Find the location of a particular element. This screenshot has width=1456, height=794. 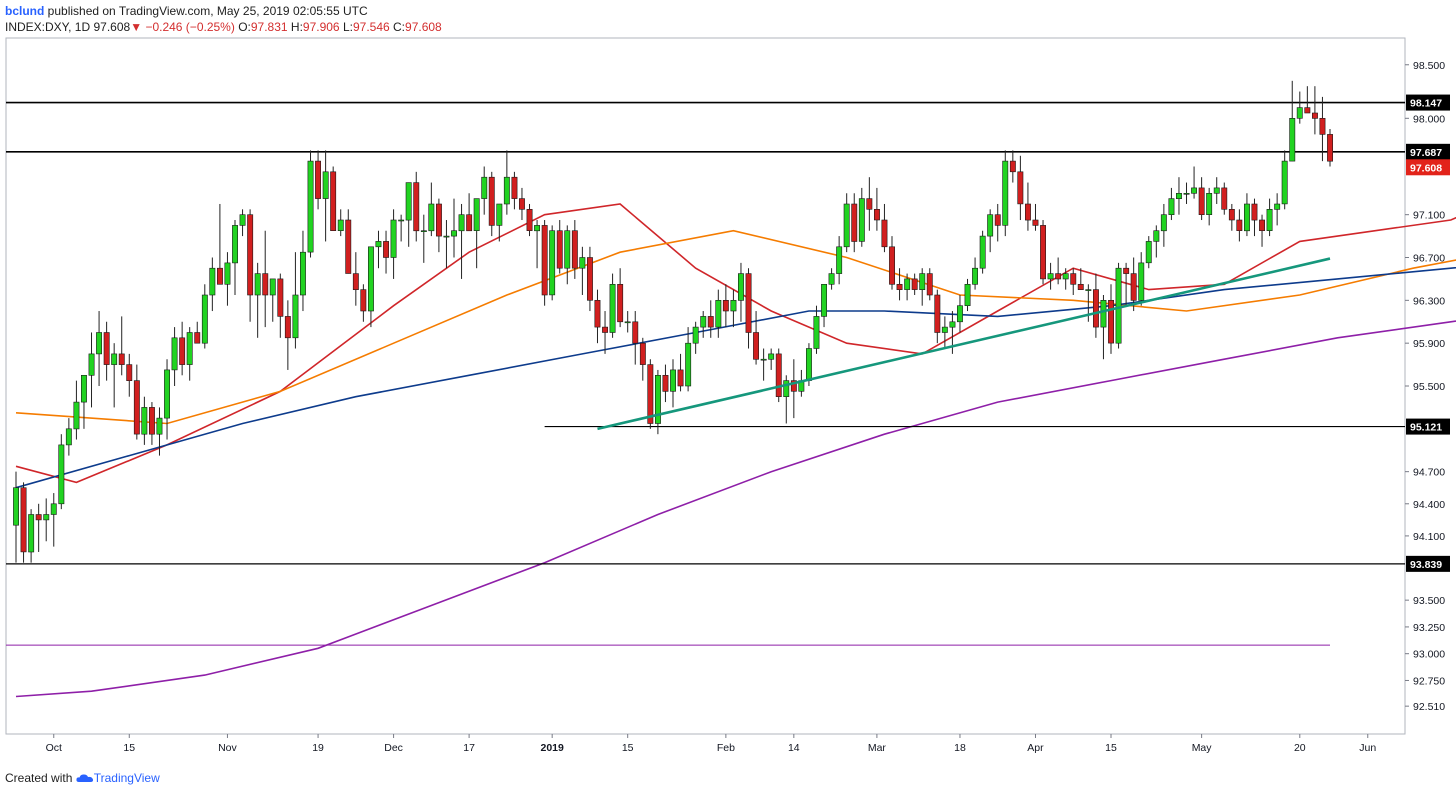

symbol-name: INDEX:DXY, 1D is located at coordinates (48, 27).